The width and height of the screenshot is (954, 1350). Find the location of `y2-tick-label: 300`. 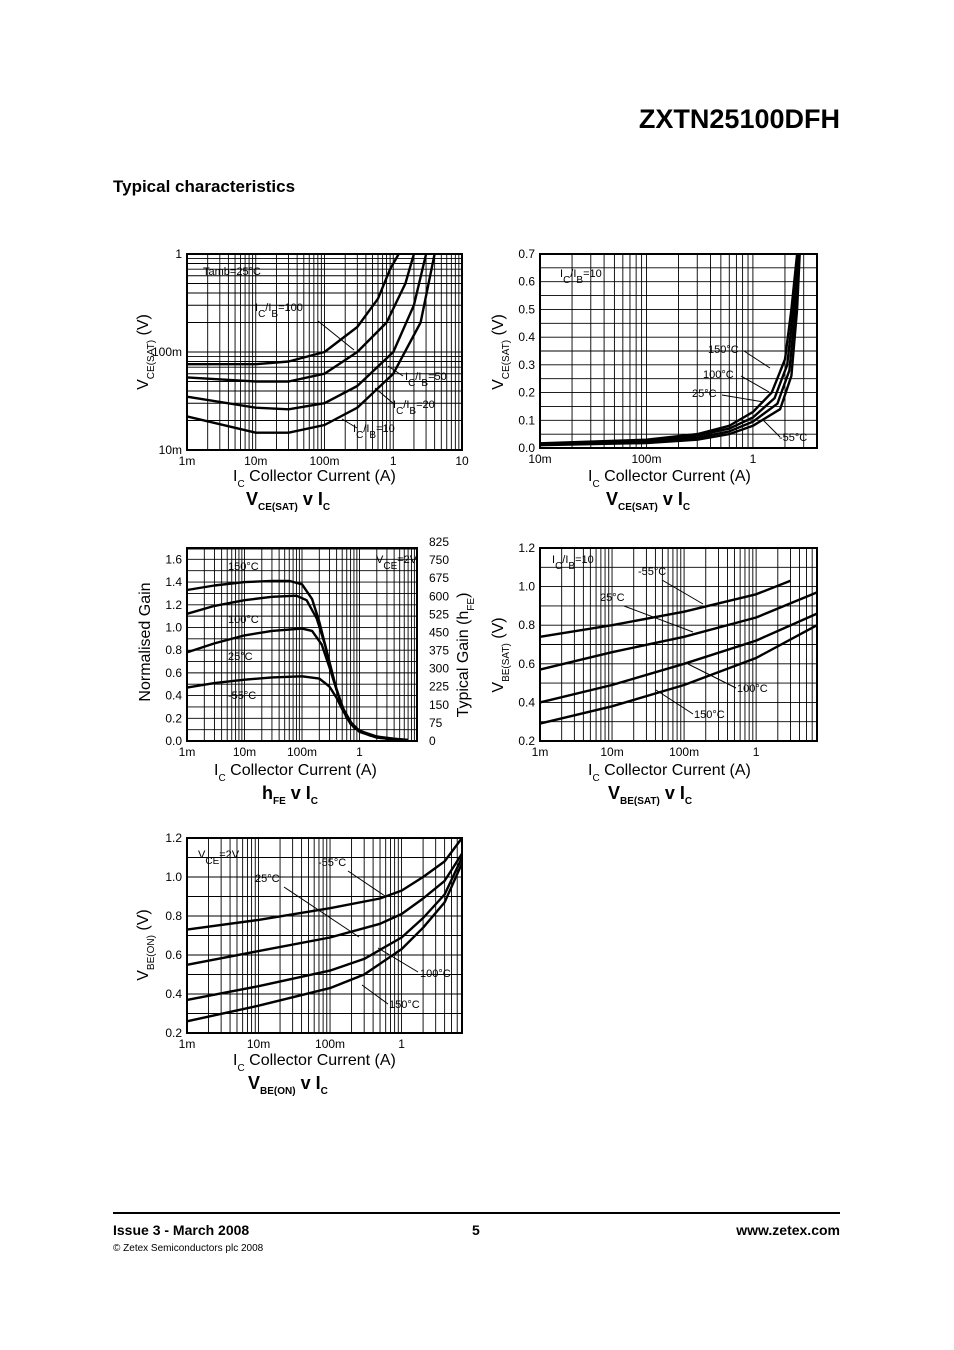

y2-tick-label: 300 is located at coordinates (439, 669).